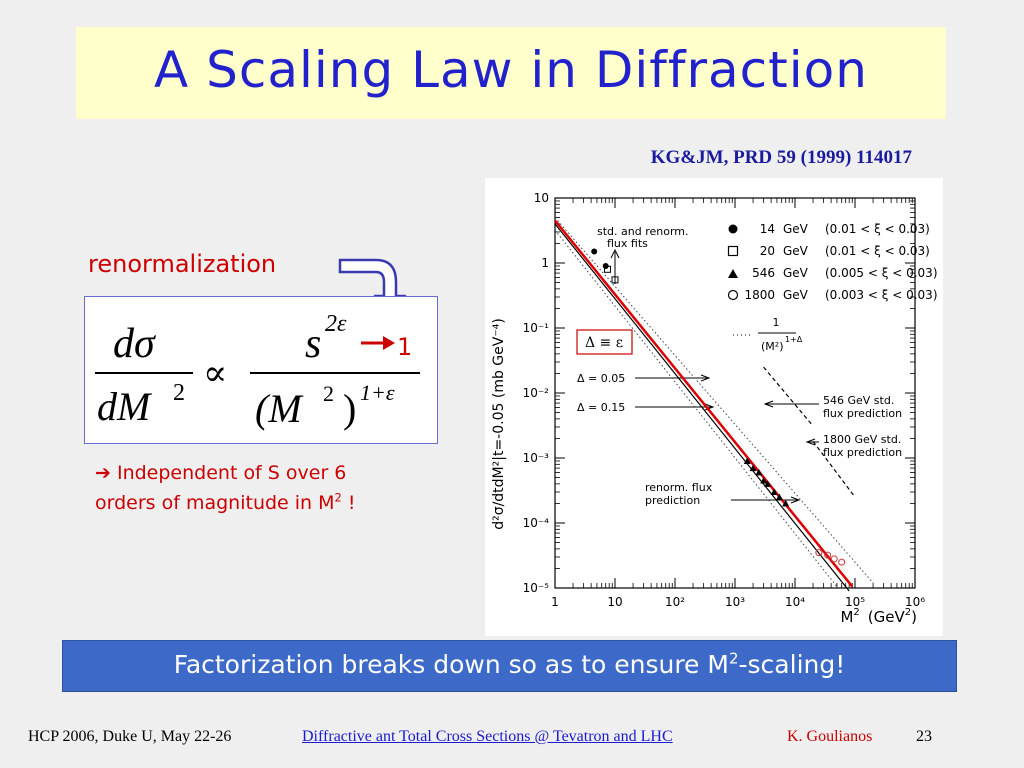 This screenshot has width=1024, height=768. I want to click on y-tick-label: 10⁻³, so click(536, 458).